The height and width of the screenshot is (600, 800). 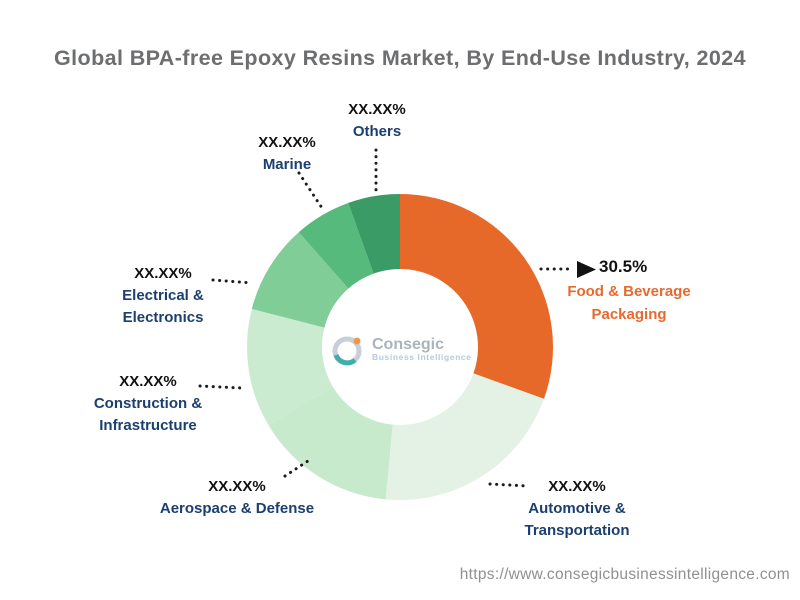 What do you see at coordinates (377, 131) in the screenshot?
I see `label-others-name: Others` at bounding box center [377, 131].